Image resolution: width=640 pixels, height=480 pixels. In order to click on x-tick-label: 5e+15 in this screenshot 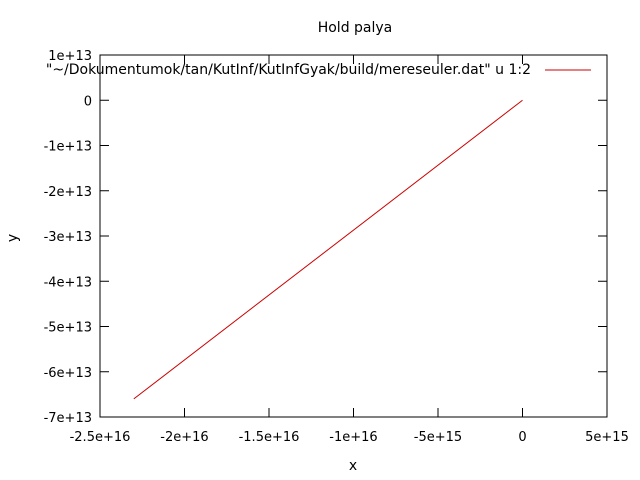, I will do `click(607, 437)`.